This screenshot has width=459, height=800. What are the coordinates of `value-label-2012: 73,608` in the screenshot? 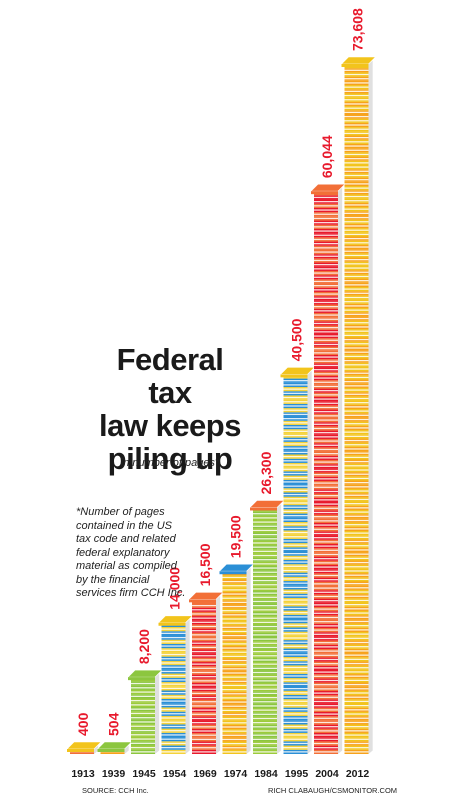 It's located at (358, 29).